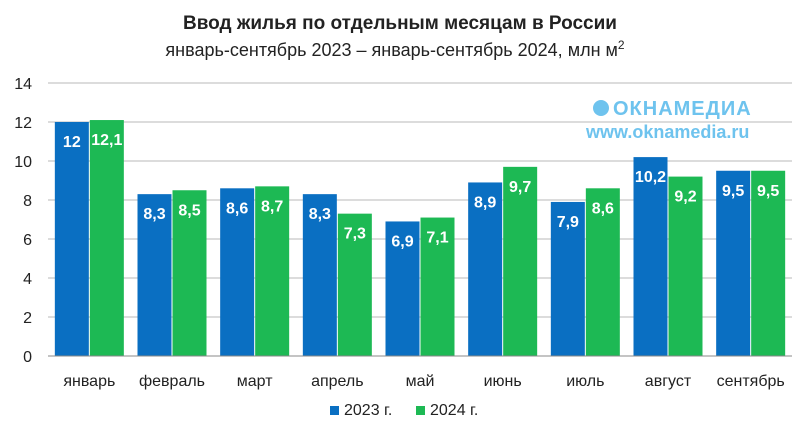 Image resolution: width=800 pixels, height=423 pixels. Describe the element at coordinates (89, 381) in the screenshot. I see `x-tick-label: январь` at that location.